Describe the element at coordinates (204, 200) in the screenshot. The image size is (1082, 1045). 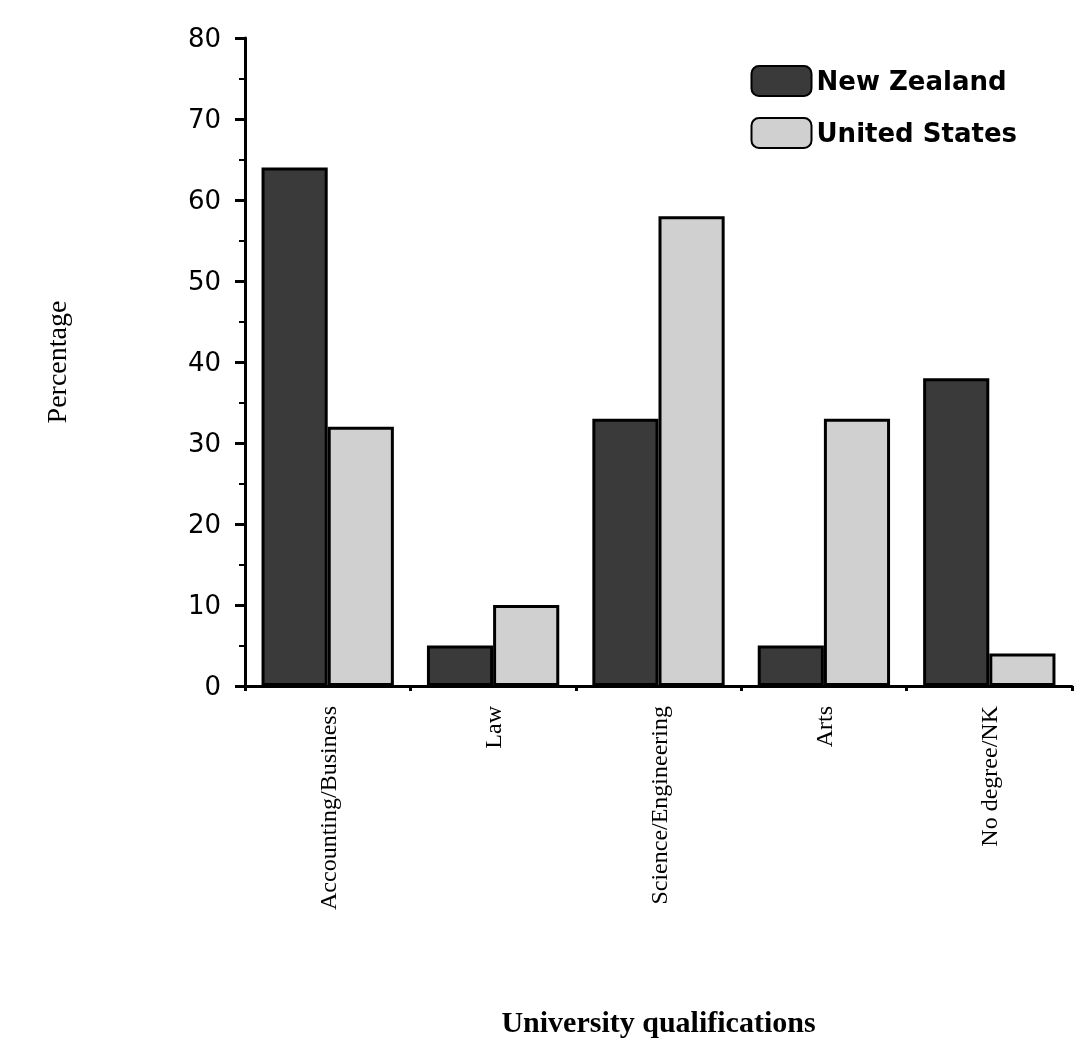
I see `y-tick-label: 60` at that location.